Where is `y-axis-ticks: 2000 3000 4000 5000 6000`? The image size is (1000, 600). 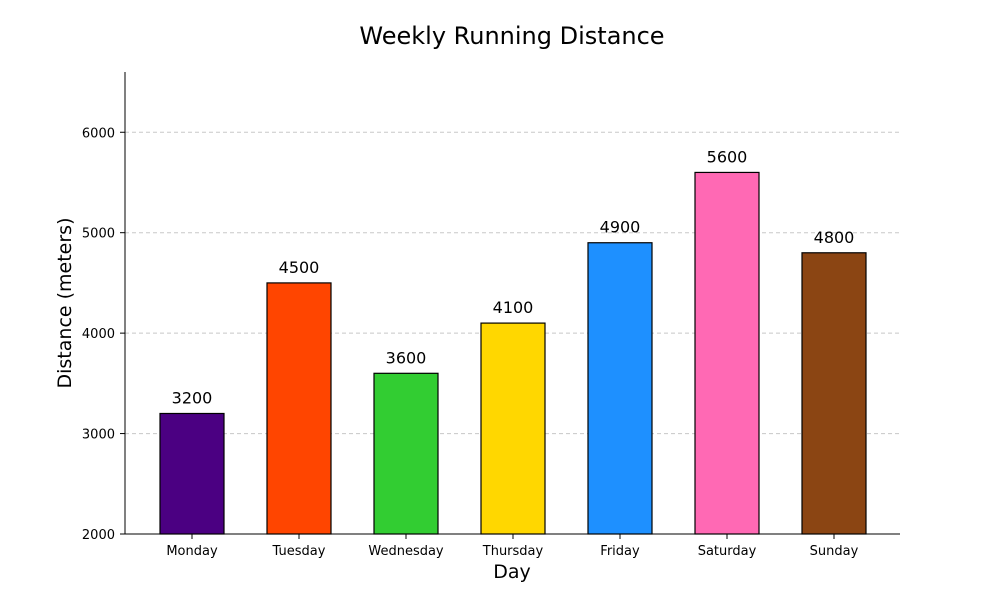
y-axis-ticks: 2000 3000 4000 5000 6000 is located at coordinates (103, 334).